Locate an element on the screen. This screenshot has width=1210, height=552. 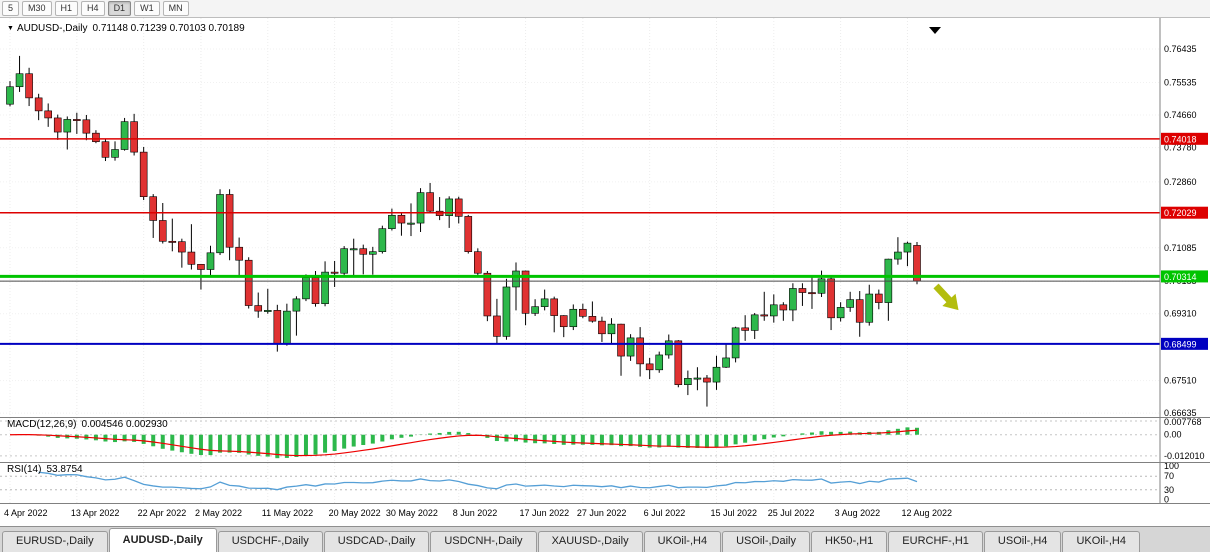
timeframe-button-5: 5 is located at coordinates (11, 8).